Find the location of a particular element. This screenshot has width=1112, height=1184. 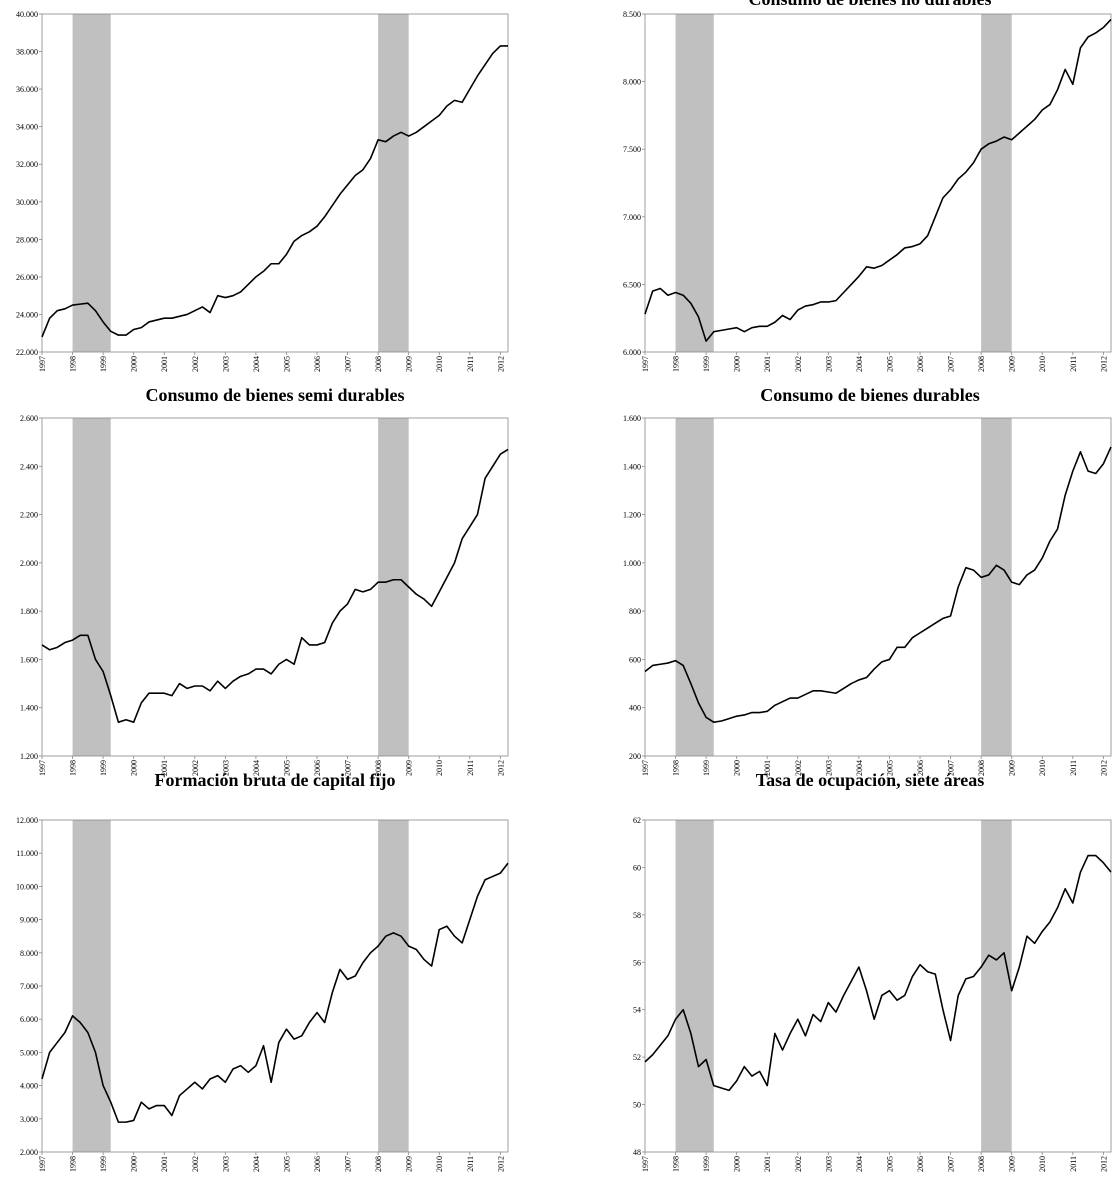

y-tick-label: 38.000 is located at coordinates (27, 52).